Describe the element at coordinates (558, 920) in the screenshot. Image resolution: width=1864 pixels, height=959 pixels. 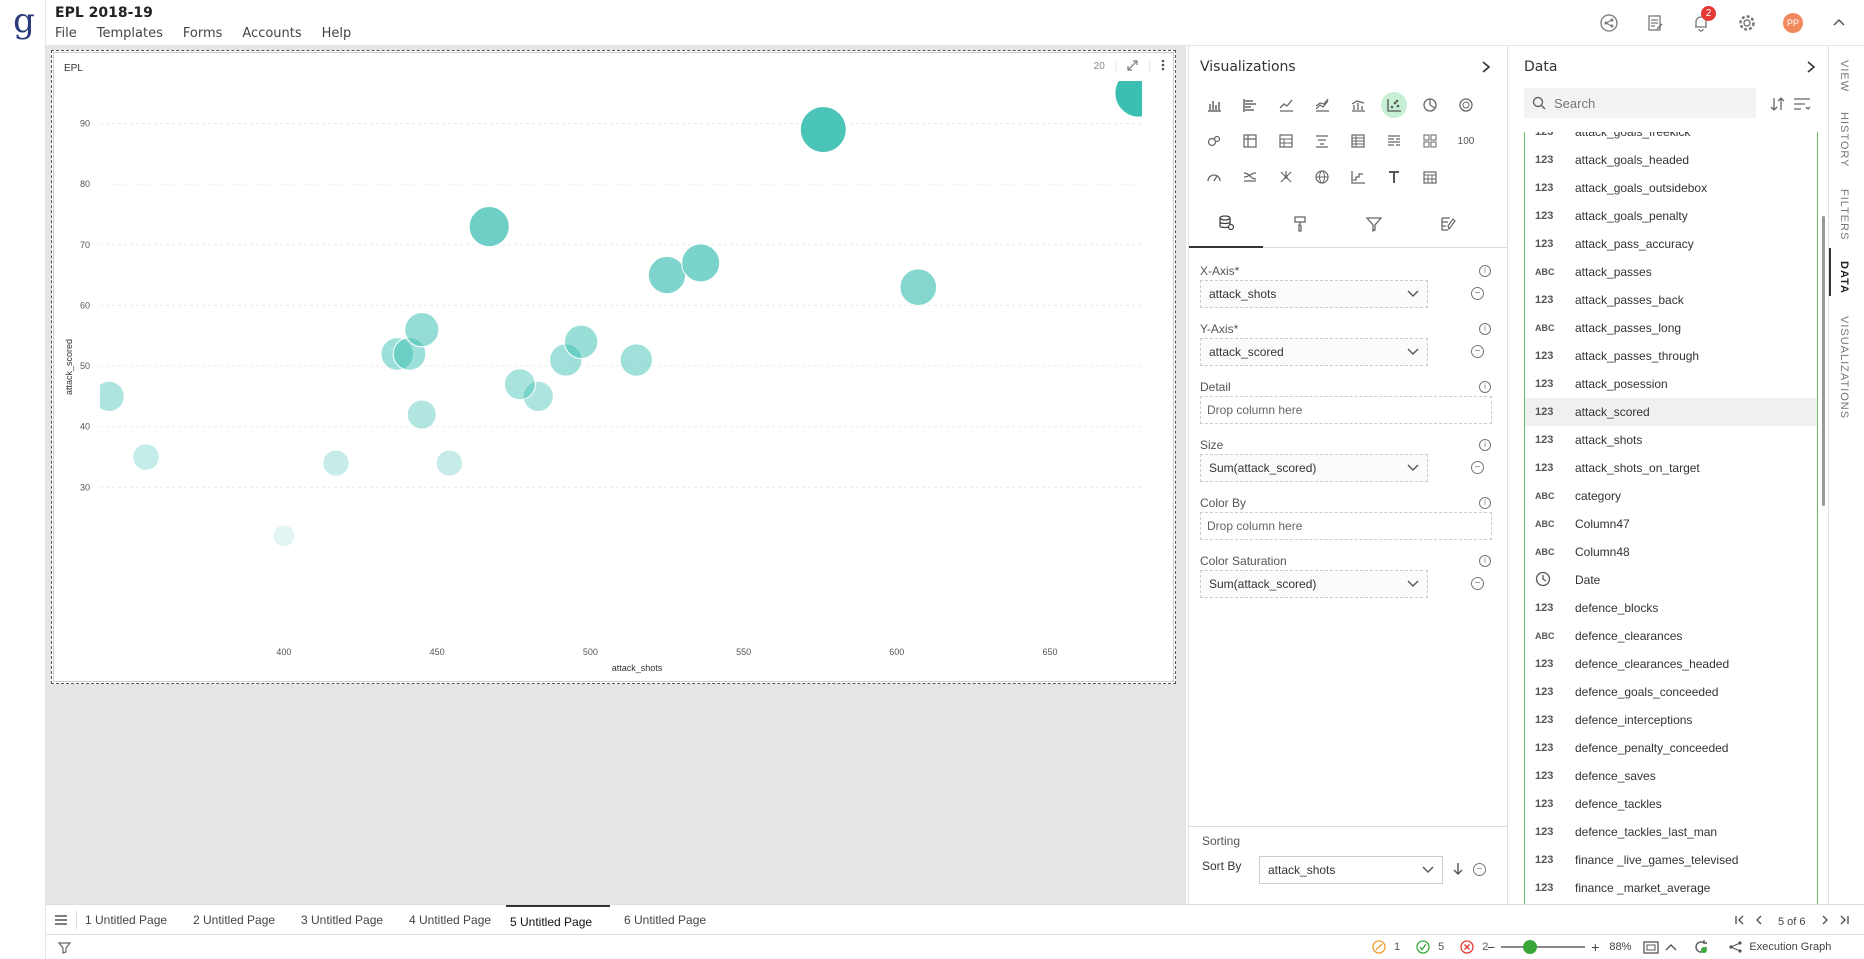
I see `page-tab-5: 5 Untitled Page` at that location.